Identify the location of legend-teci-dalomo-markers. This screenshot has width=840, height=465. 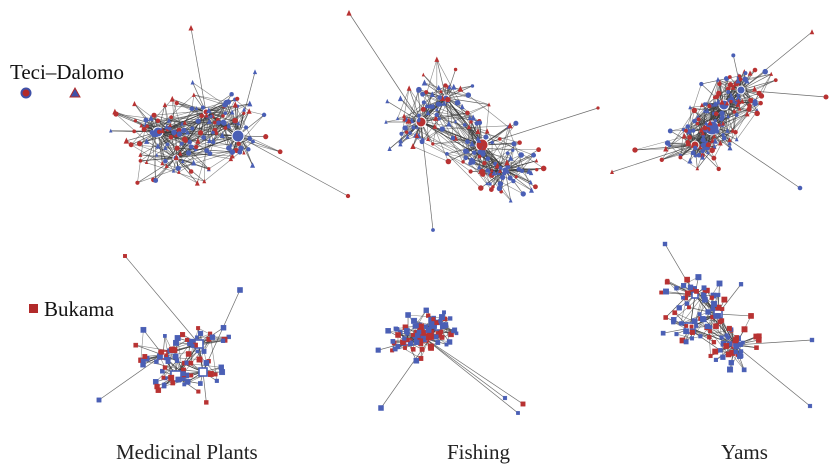
(50, 92).